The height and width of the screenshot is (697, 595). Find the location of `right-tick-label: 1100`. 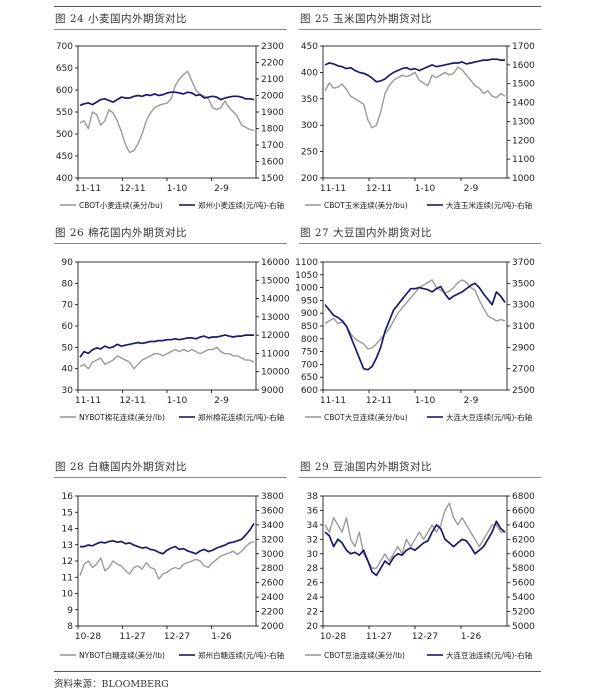

right-tick-label: 1100 is located at coordinates (523, 160).